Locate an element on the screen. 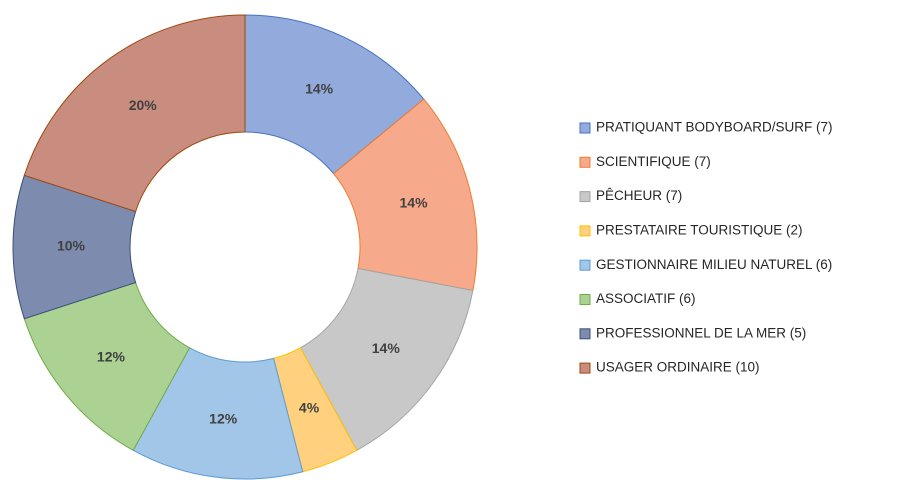 This screenshot has width=898, height=480. legend-label: SCIENTIFIQUE (7) is located at coordinates (653, 161).